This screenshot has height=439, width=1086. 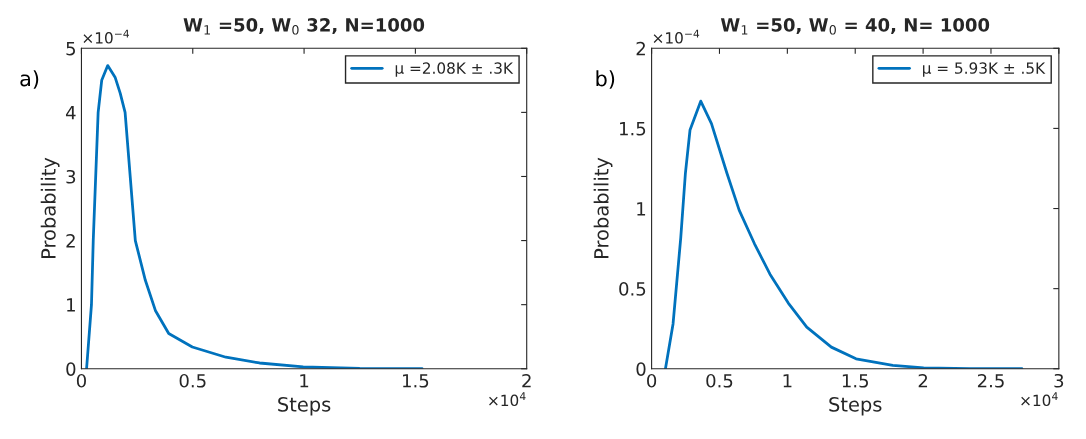 I want to click on chart-title: W$_{1}$ =50, W$_{0}$ = 40, N= 1000, so click(x=855, y=26).